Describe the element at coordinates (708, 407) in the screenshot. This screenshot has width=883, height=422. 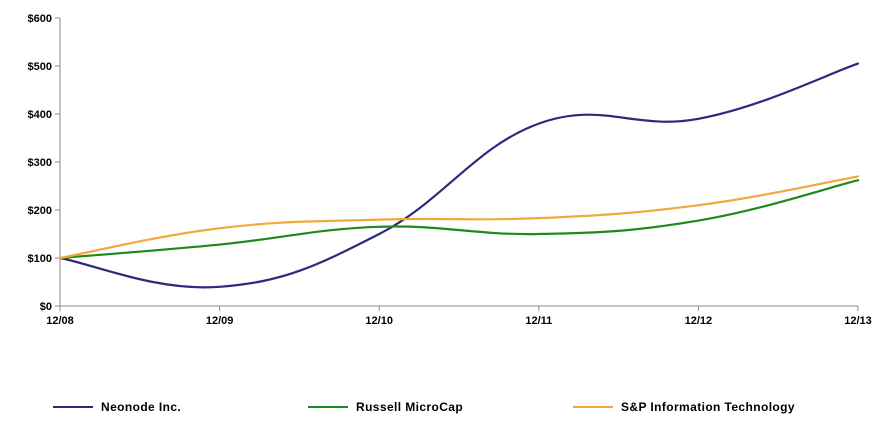
I see `legend-label-sp-info-tech: S&P Information Technology` at that location.